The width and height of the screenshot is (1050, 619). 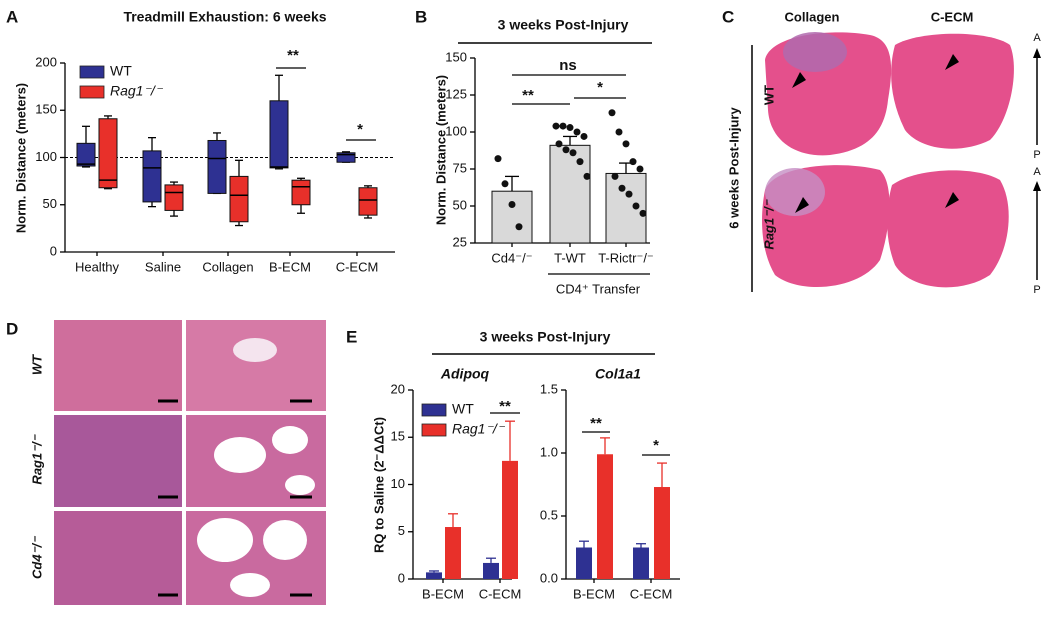 What do you see at coordinates (421, 16) in the screenshot?
I see `panel-letter: B` at bounding box center [421, 16].